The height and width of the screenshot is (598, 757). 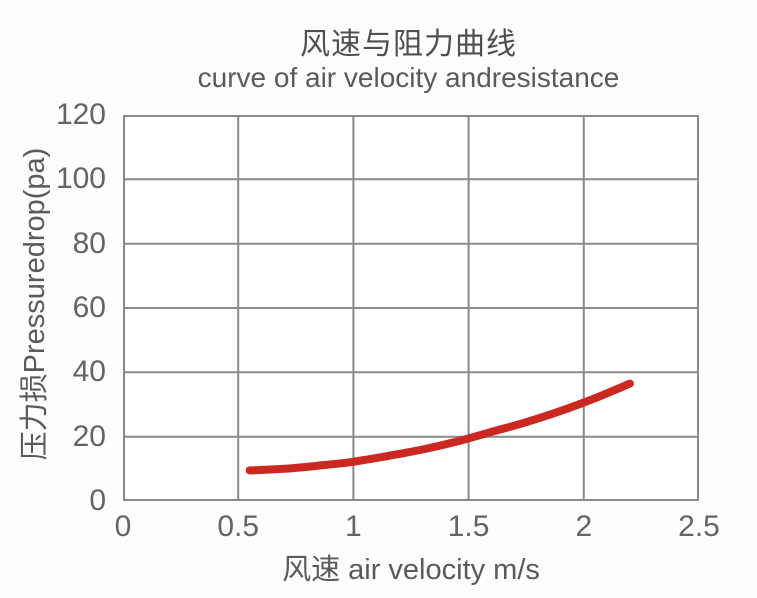 What do you see at coordinates (468, 526) in the screenshot?
I see `x-tick-label: 1.5` at bounding box center [468, 526].